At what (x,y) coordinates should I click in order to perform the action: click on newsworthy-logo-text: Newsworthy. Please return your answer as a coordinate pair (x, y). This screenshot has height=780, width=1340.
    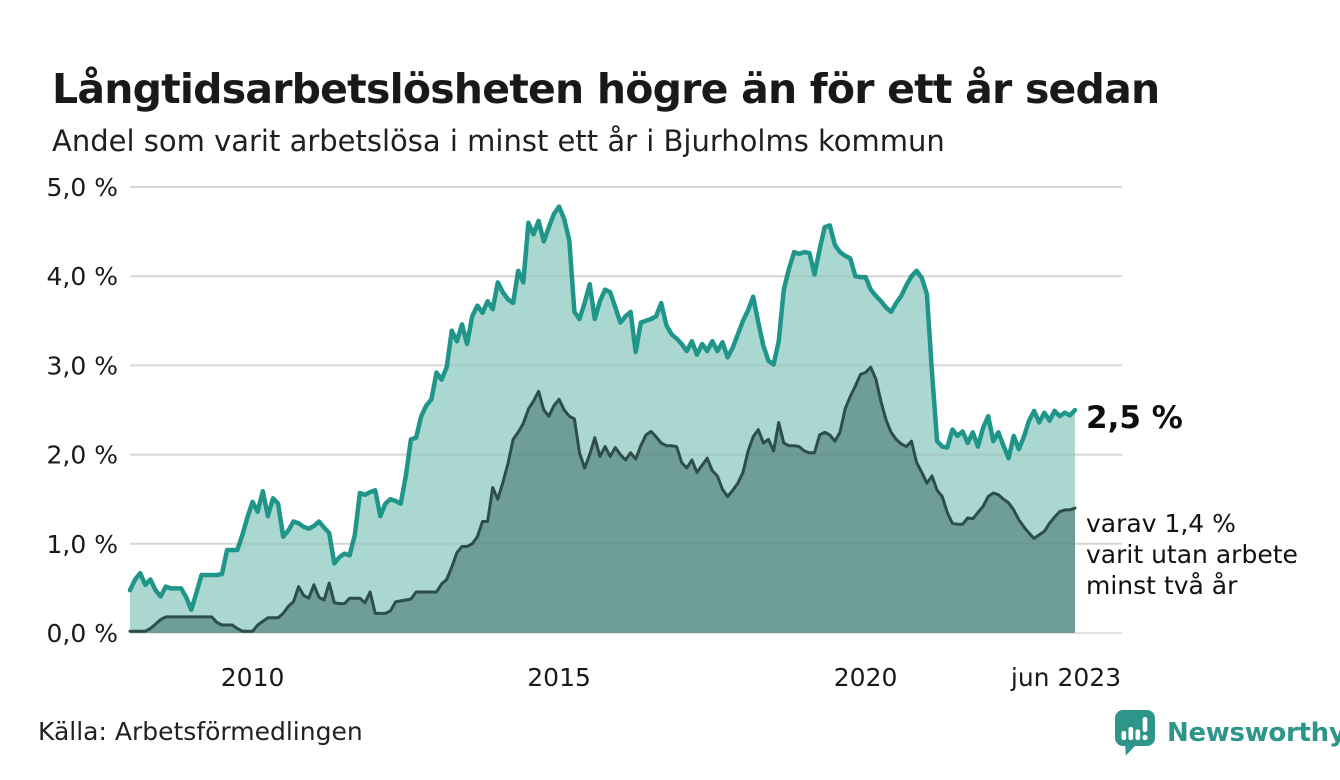
    Looking at the image, I should click on (1253, 733).